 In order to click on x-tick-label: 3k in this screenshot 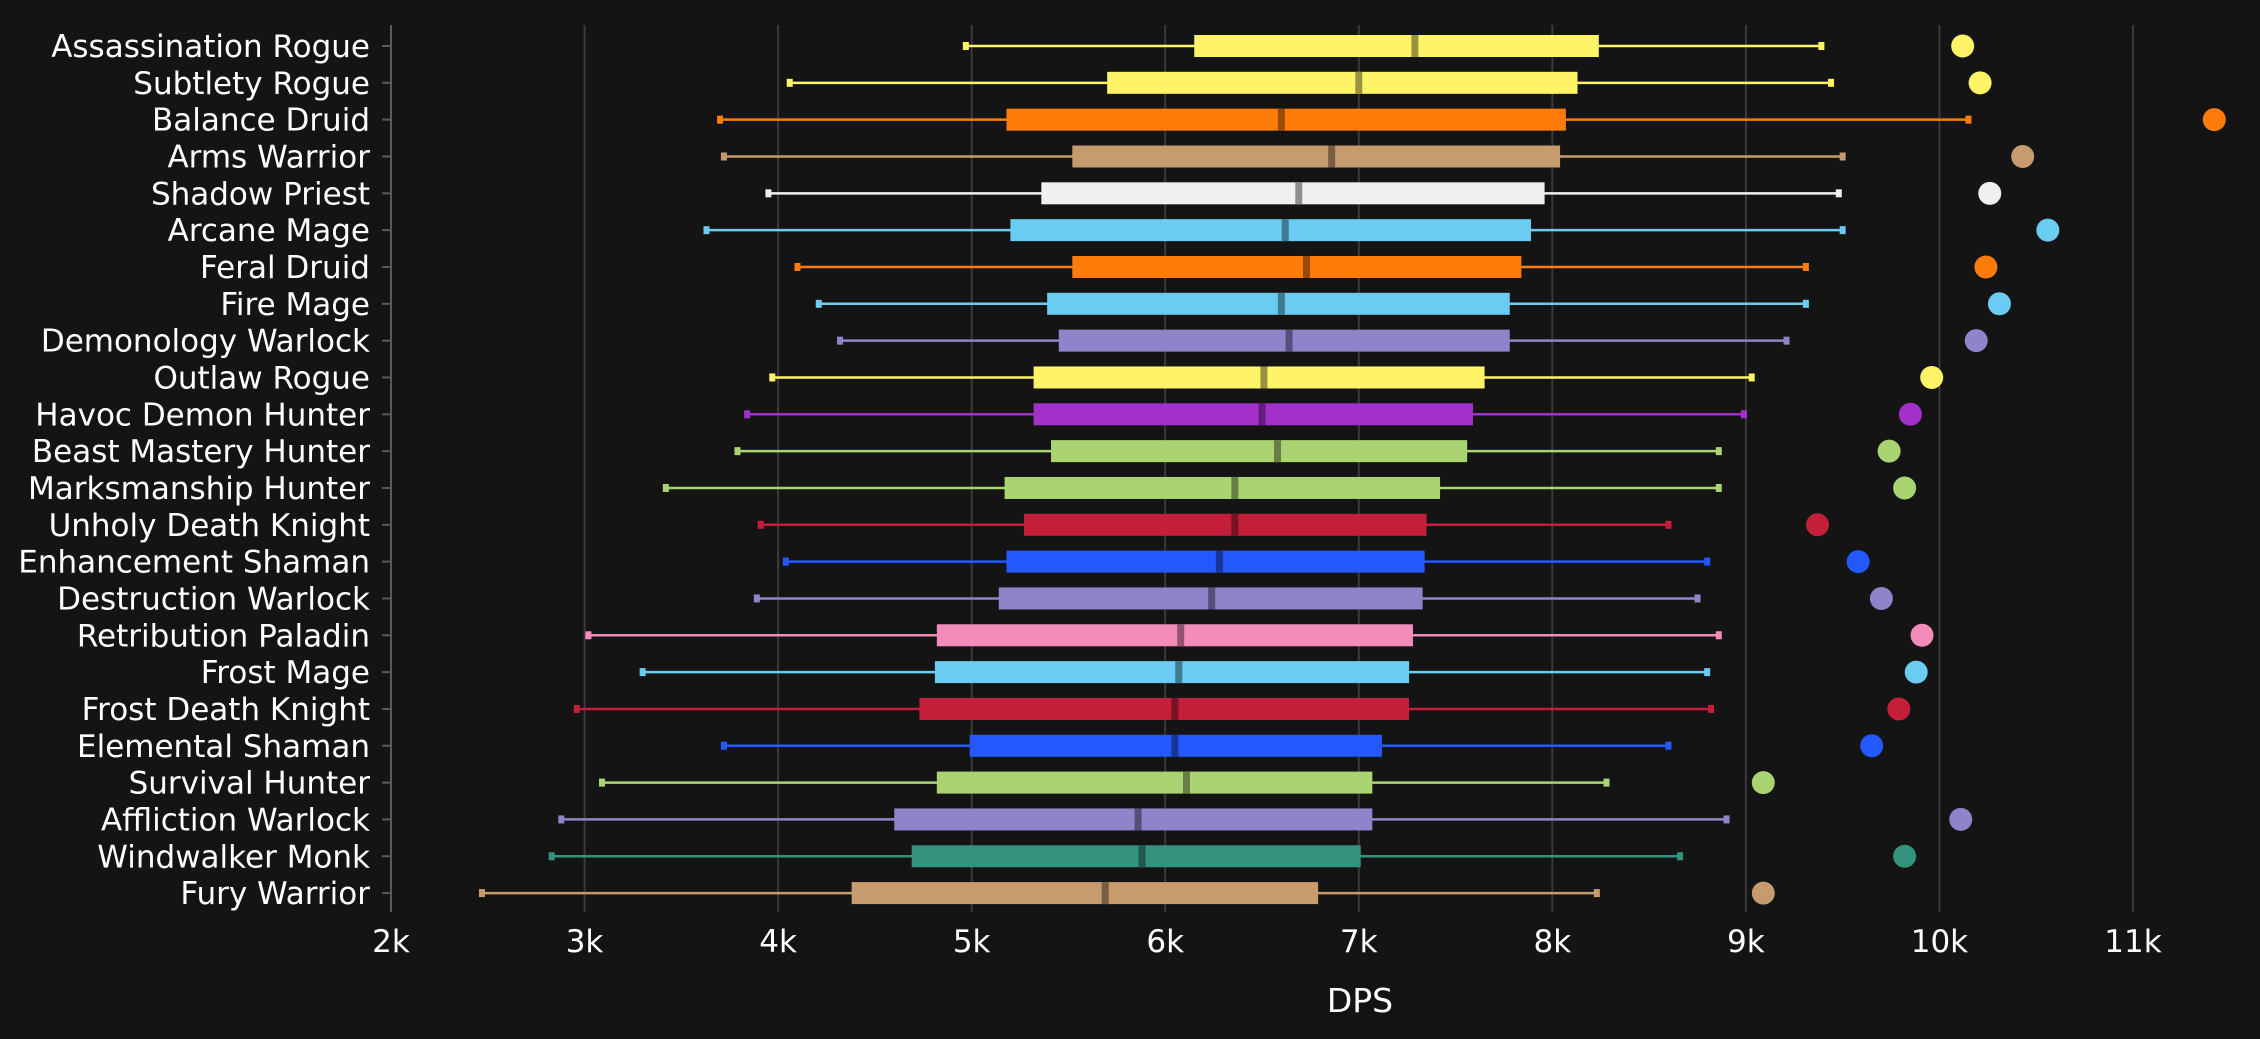, I will do `click(585, 942)`.